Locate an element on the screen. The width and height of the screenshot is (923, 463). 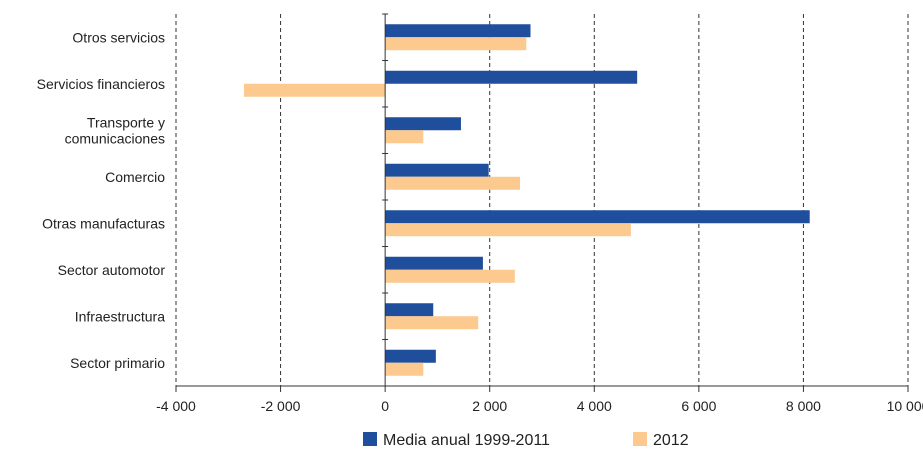
x-tick-label: 2 000 is located at coordinates (489, 406).